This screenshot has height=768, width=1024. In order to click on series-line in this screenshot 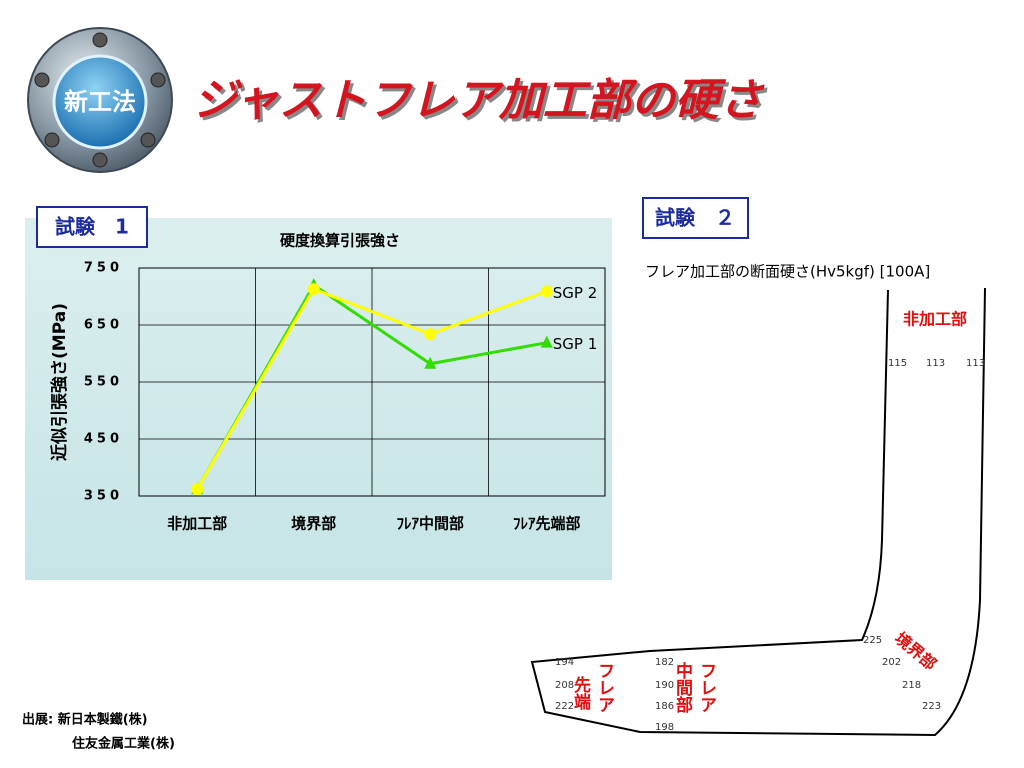, I will do `click(371, 388)`.